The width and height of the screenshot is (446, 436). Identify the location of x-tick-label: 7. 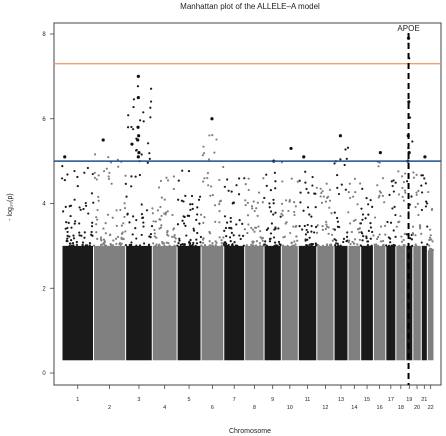
(234, 400).